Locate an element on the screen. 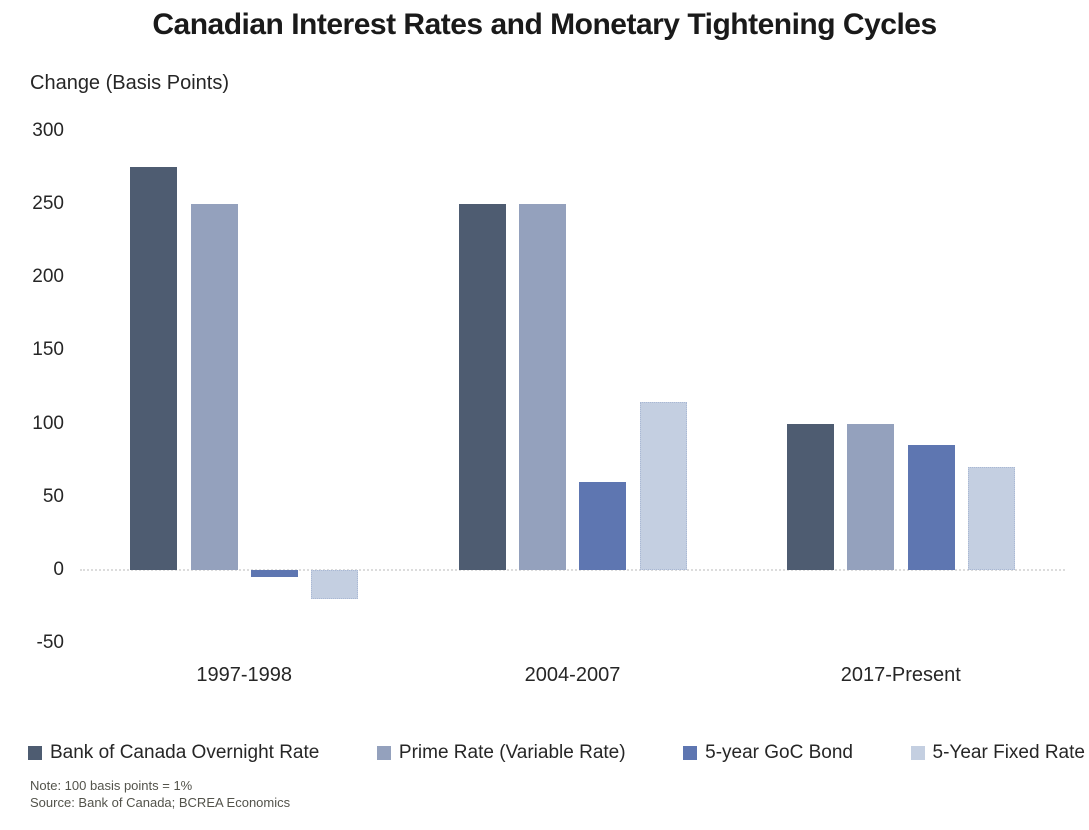 The height and width of the screenshot is (830, 1089). y-tick-label: 50 is located at coordinates (53, 496).